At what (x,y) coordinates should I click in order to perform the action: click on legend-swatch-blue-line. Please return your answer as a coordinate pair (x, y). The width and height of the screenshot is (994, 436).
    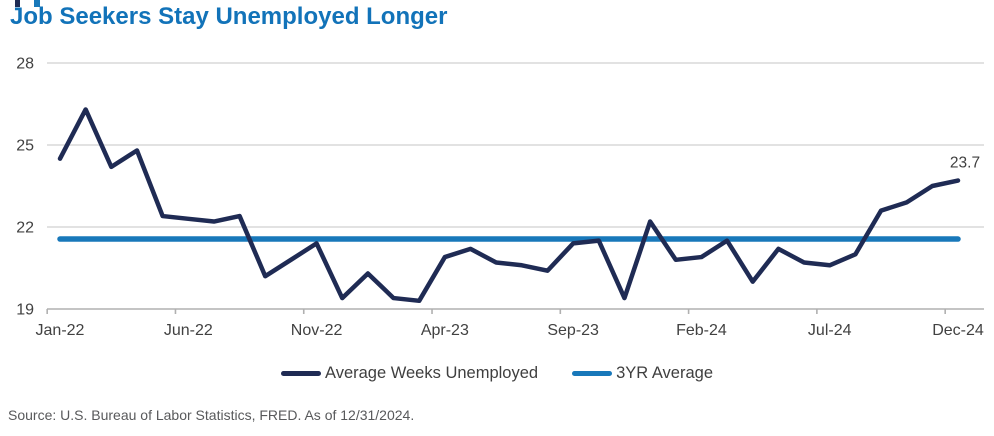
    Looking at the image, I should click on (592, 373).